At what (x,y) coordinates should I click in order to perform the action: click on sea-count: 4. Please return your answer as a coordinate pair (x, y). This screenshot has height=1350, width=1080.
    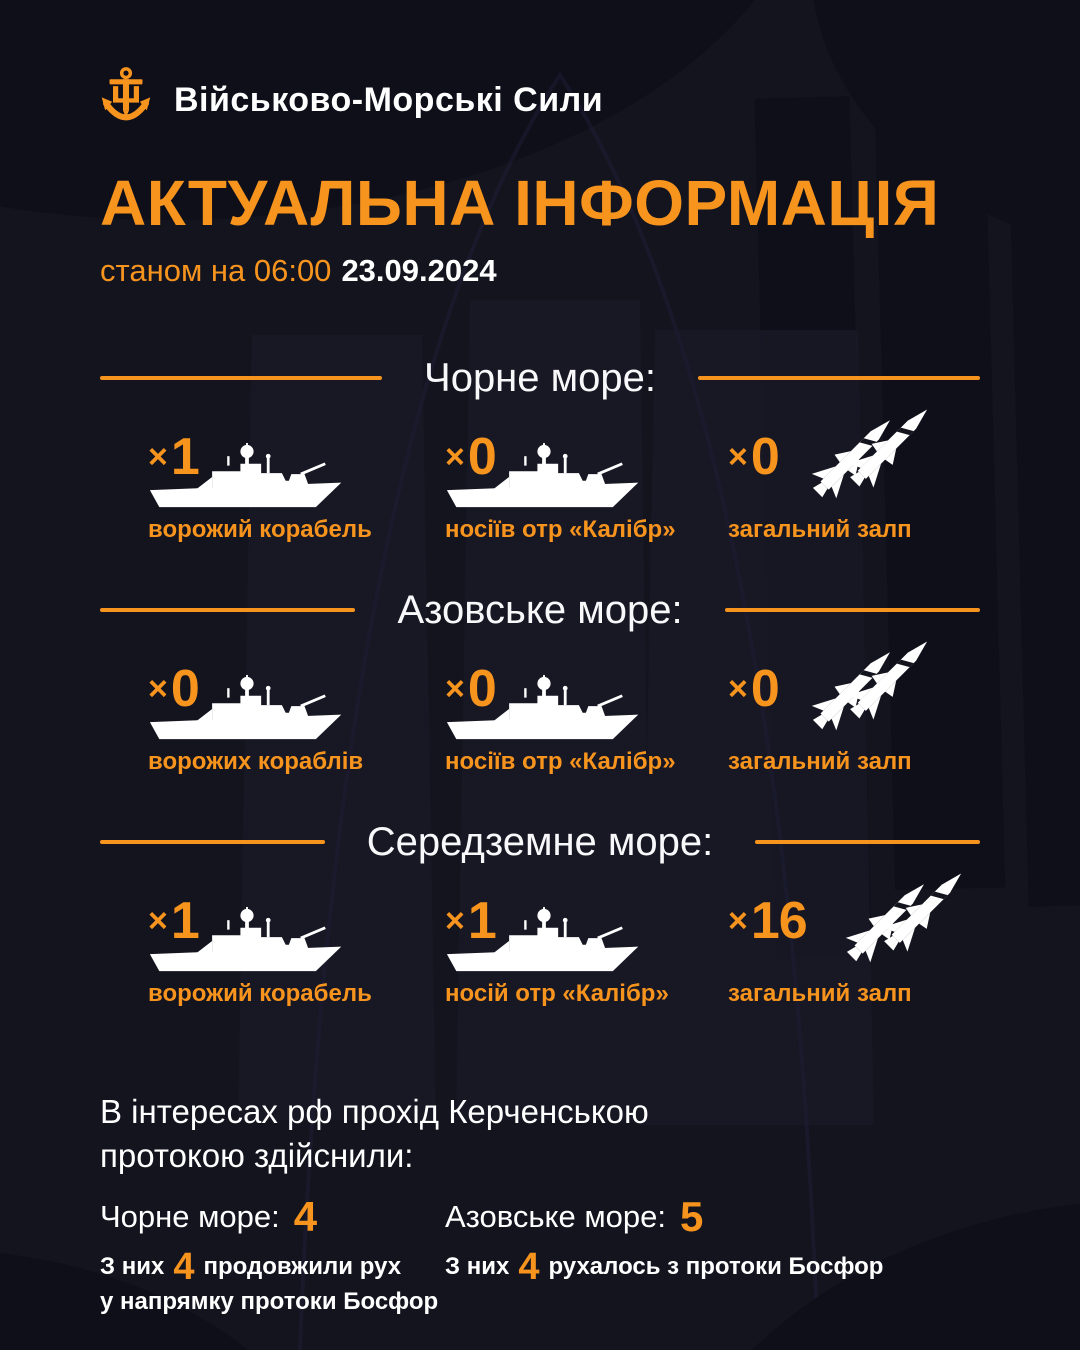
    Looking at the image, I should click on (305, 1216).